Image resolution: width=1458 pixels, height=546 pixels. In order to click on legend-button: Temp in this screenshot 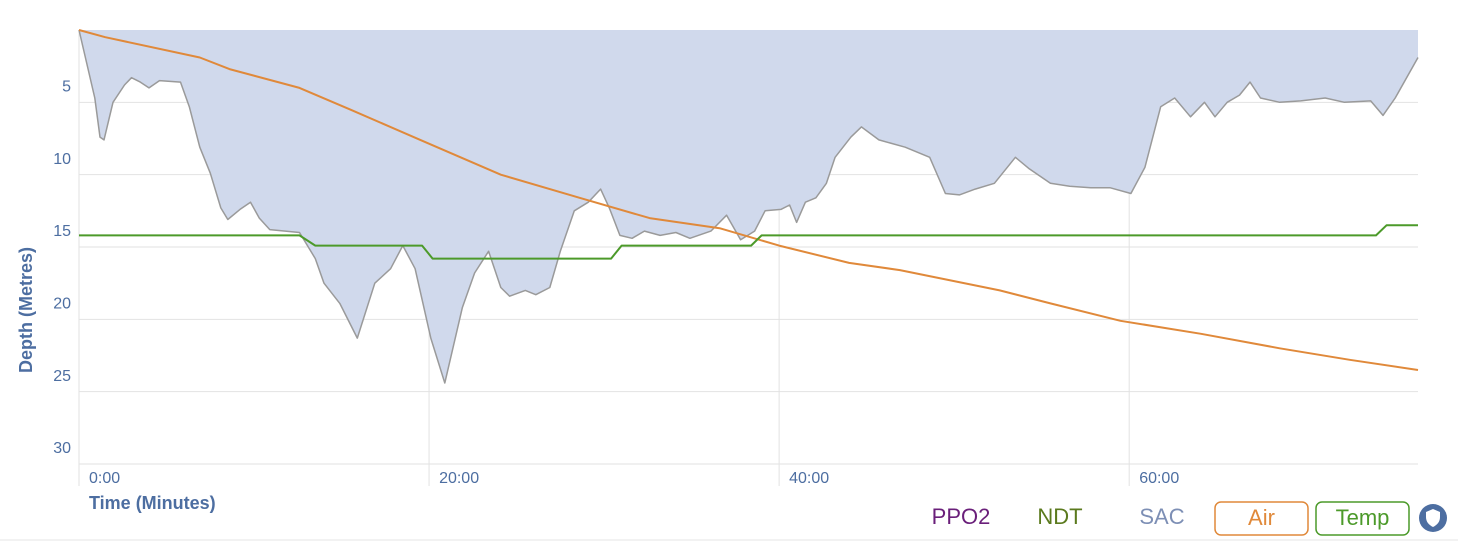, I will do `click(1362, 518)`.